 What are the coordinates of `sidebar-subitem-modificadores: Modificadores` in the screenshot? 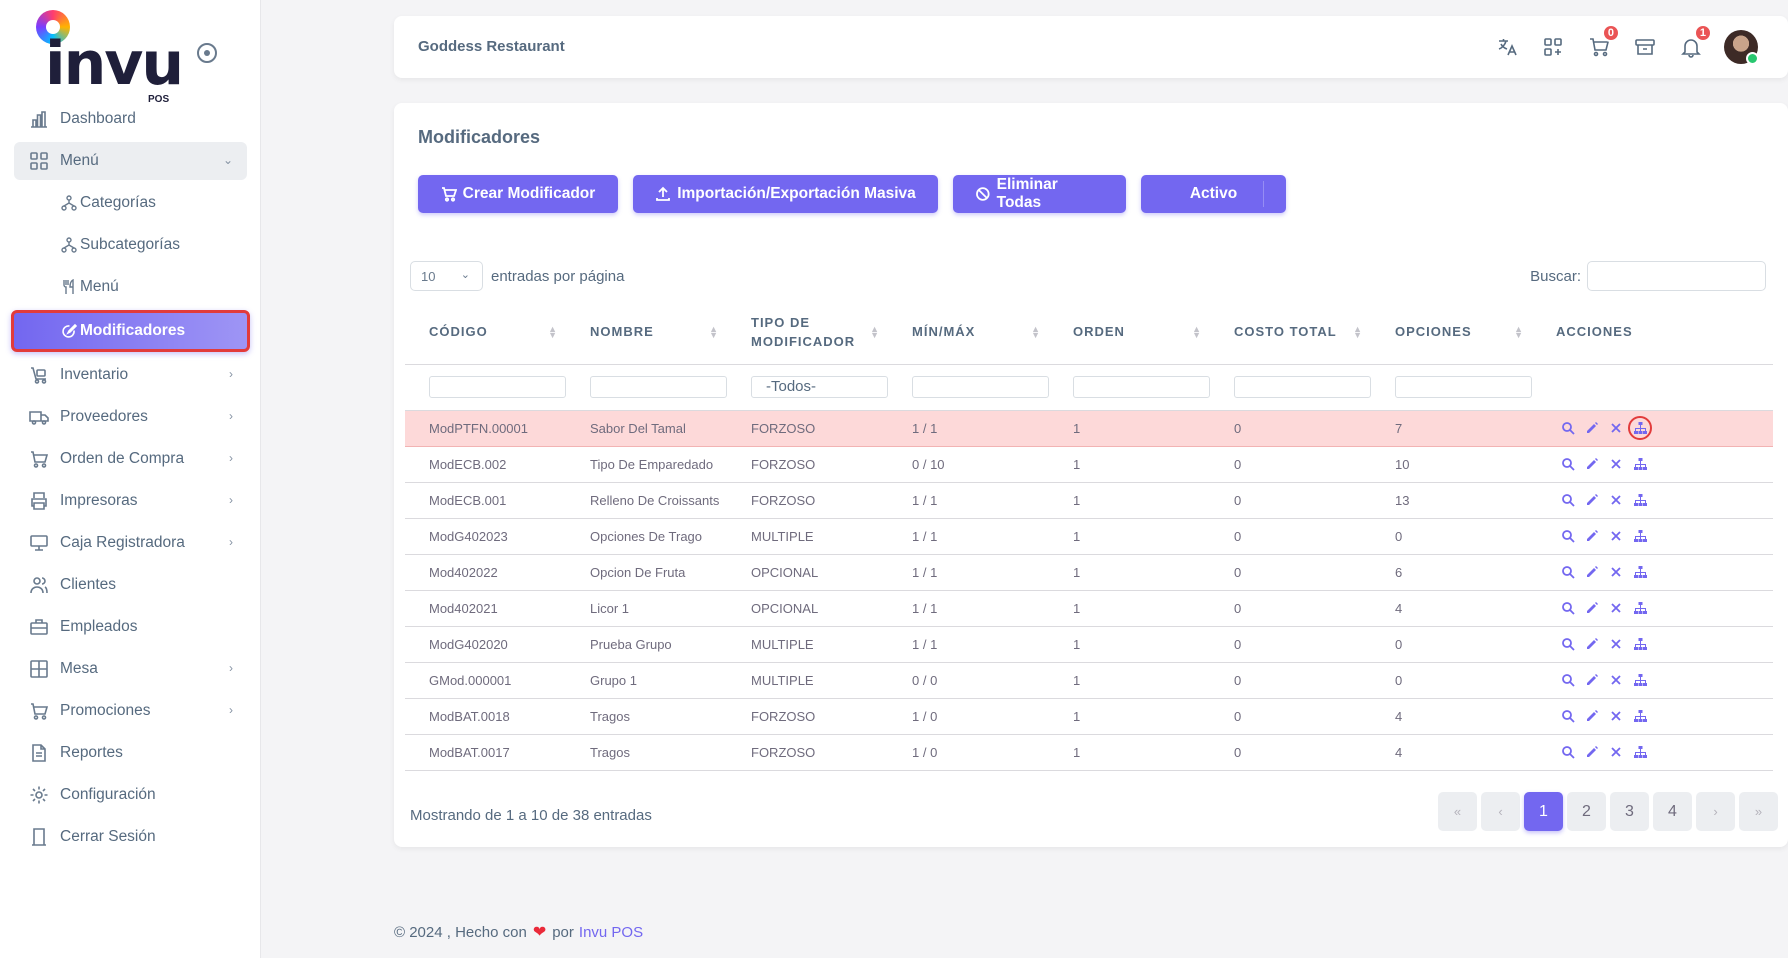 It's located at (130, 331).